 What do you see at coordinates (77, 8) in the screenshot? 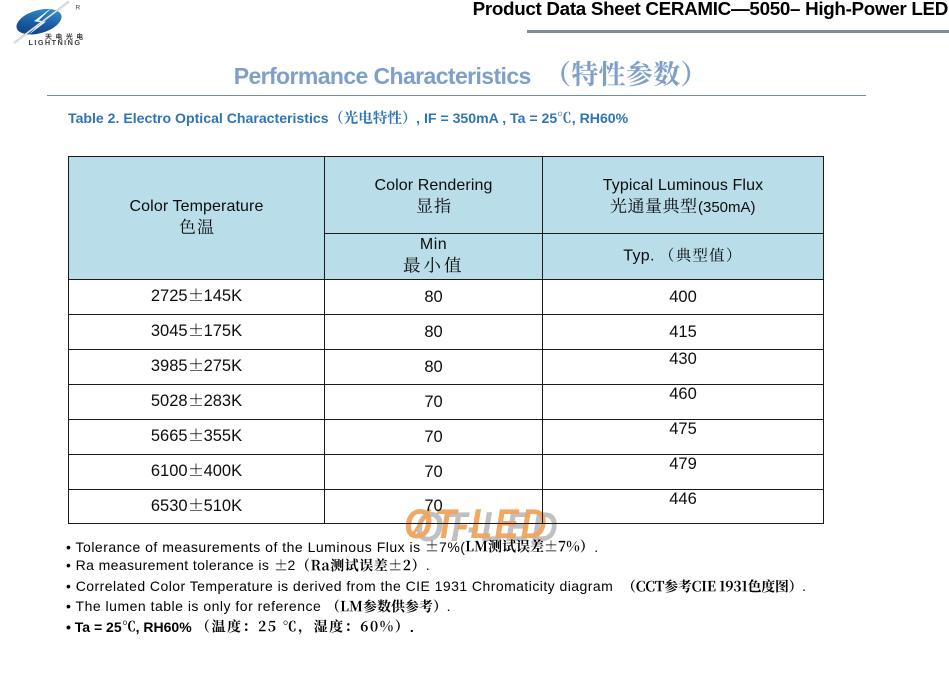
I see `svg-text: R` at bounding box center [77, 8].